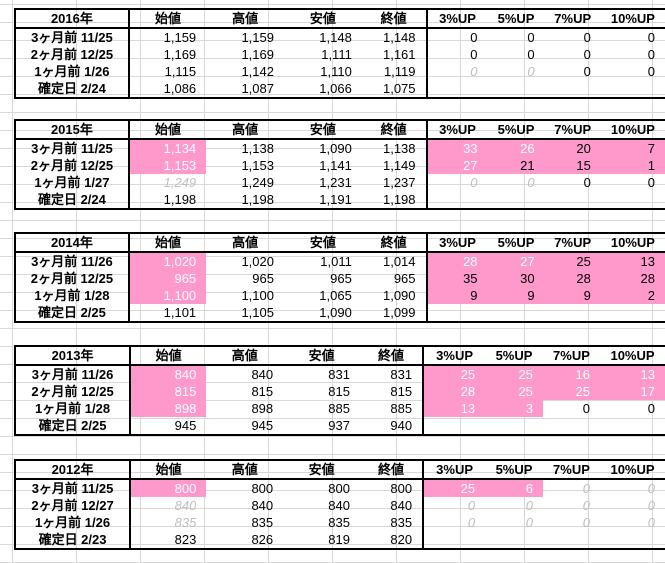 The image size is (665, 563). What do you see at coordinates (180, 88) in the screenshot?
I see `price-cell-start: 1,086` at bounding box center [180, 88].